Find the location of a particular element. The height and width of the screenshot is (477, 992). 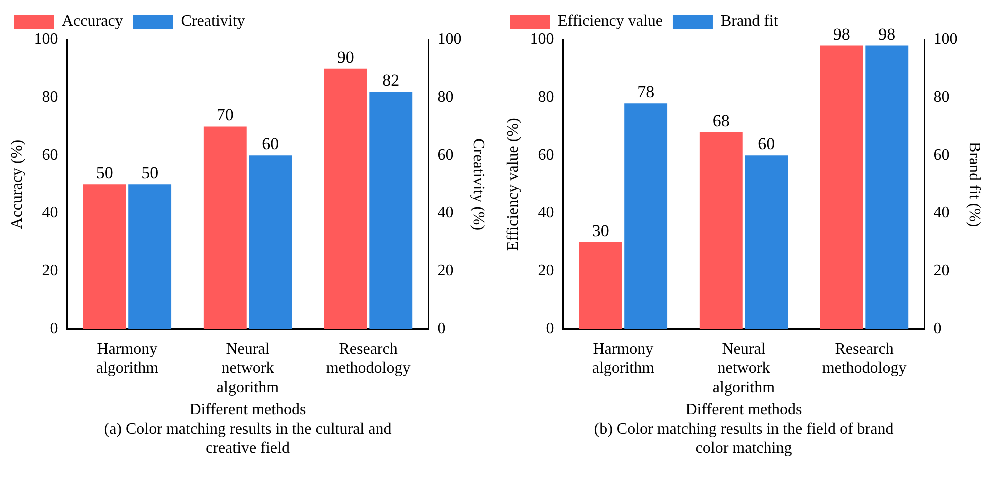

legend-label: Accuracy is located at coordinates (93, 21).